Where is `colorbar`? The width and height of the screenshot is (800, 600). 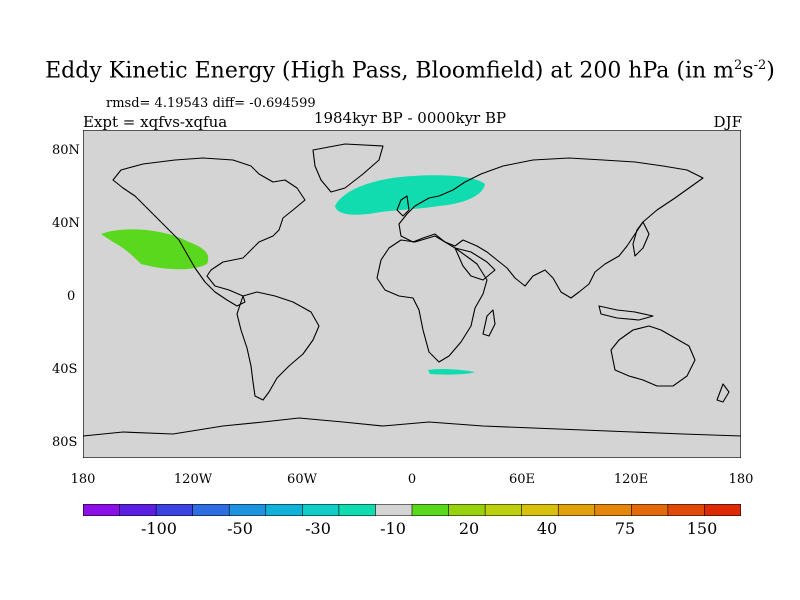
colorbar is located at coordinates (412, 510).